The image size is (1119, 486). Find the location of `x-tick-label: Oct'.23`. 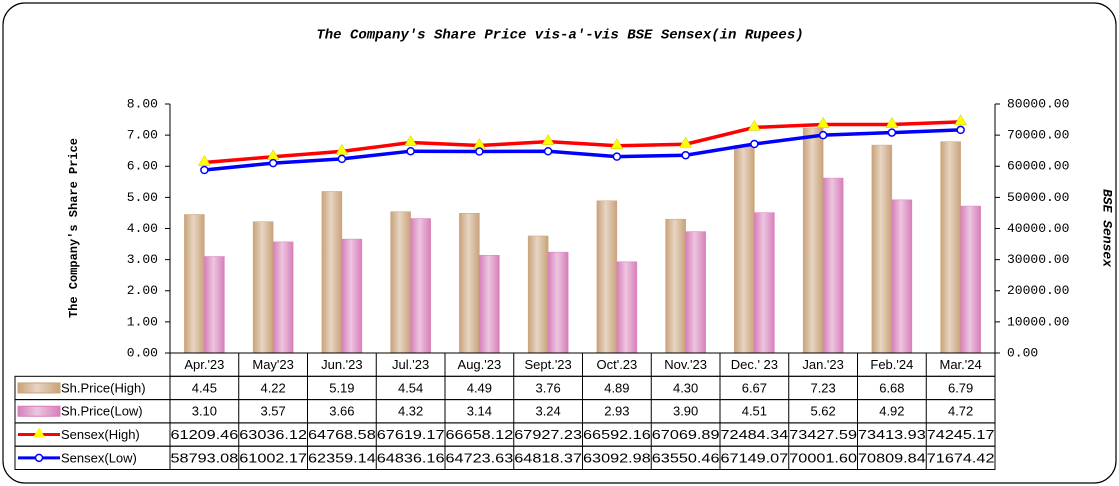

x-tick-label: Oct'.23 is located at coordinates (616, 364).